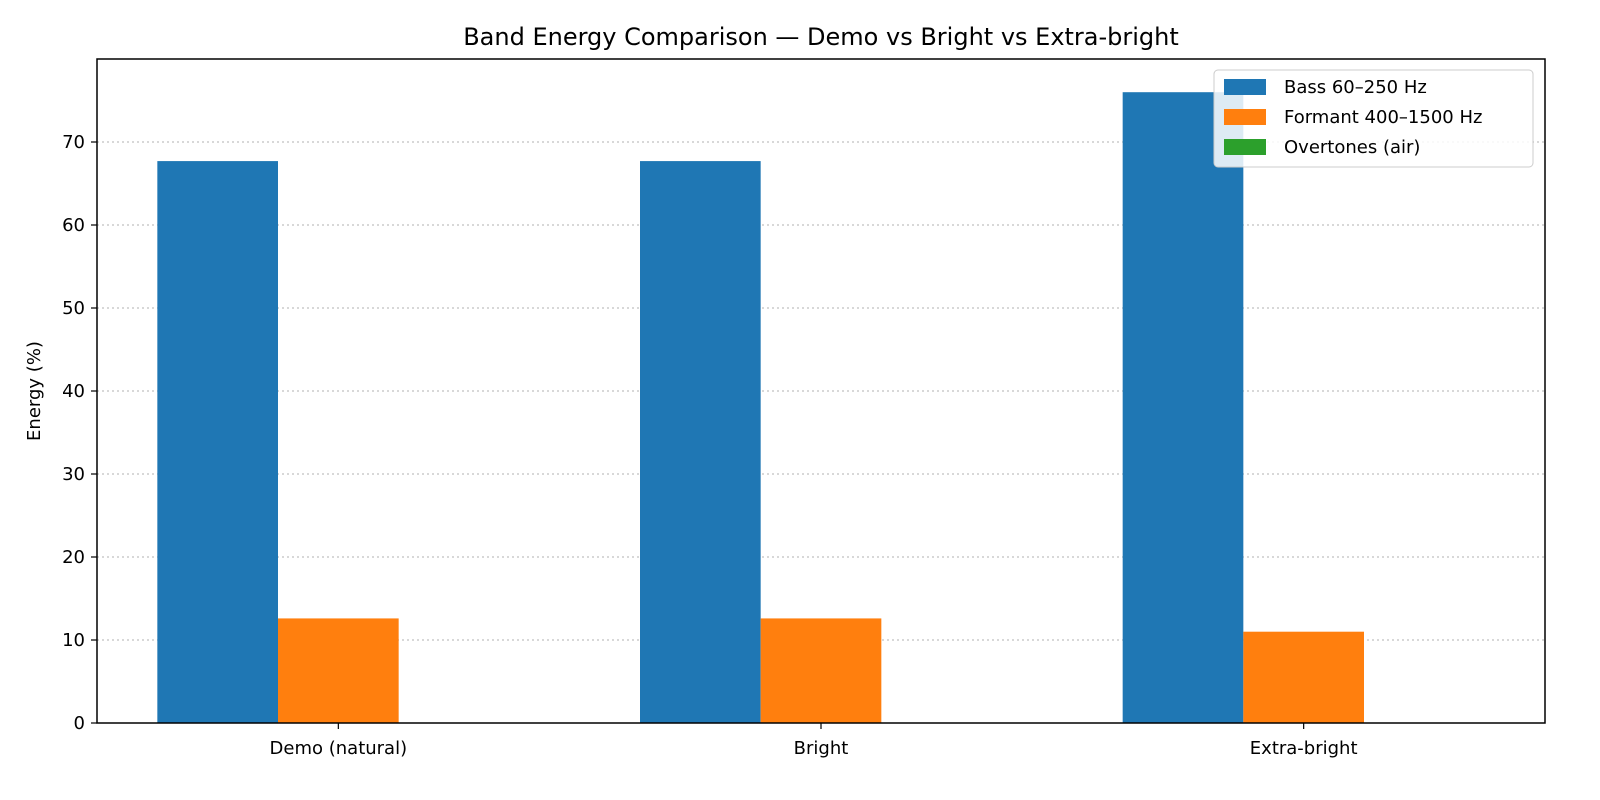 The height and width of the screenshot is (800, 1600). Describe the element at coordinates (73, 557) in the screenshot. I see `y-tick-label: 20` at that location.